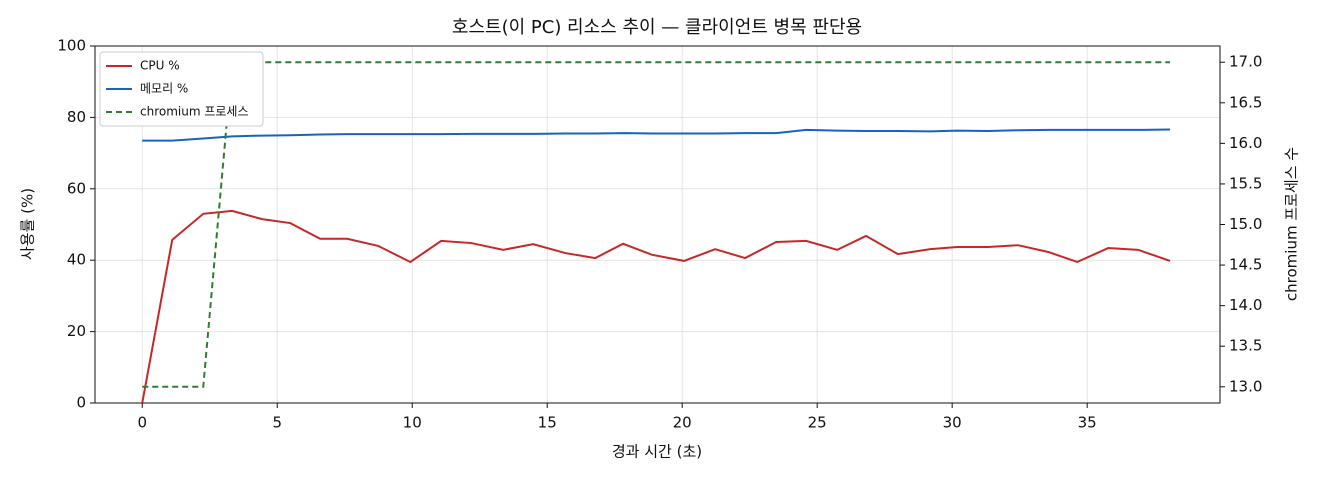 The height and width of the screenshot is (480, 1320). What do you see at coordinates (1245, 386) in the screenshot?
I see `y2-tick-label: 13.0` at bounding box center [1245, 386].